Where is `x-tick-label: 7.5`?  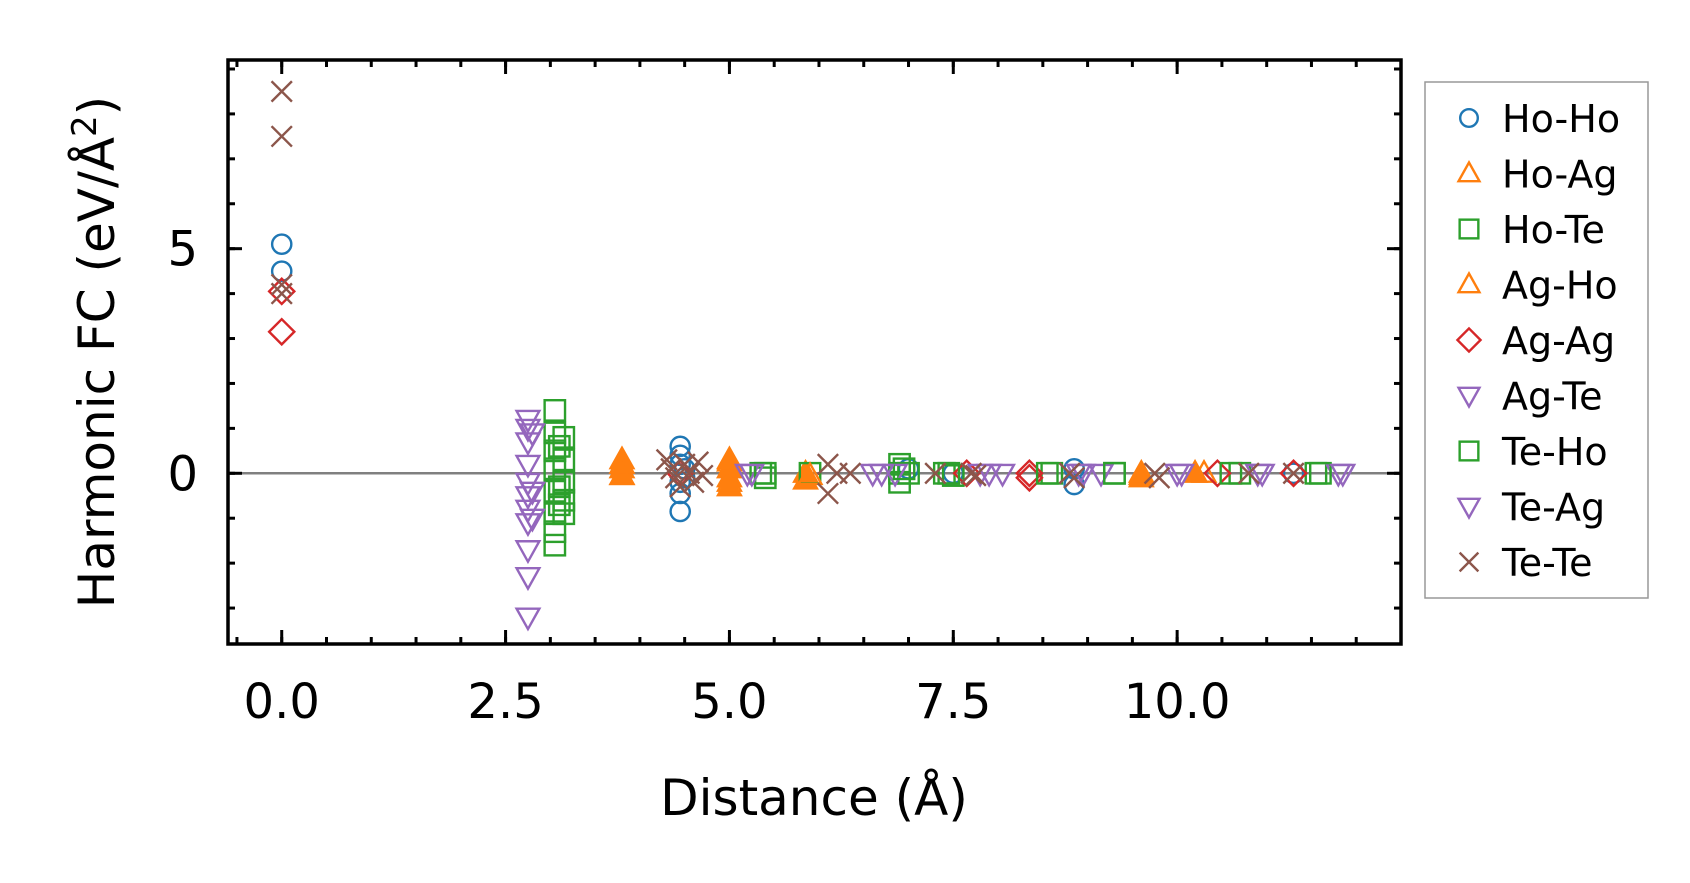
x-tick-label: 7.5 is located at coordinates (953, 702).